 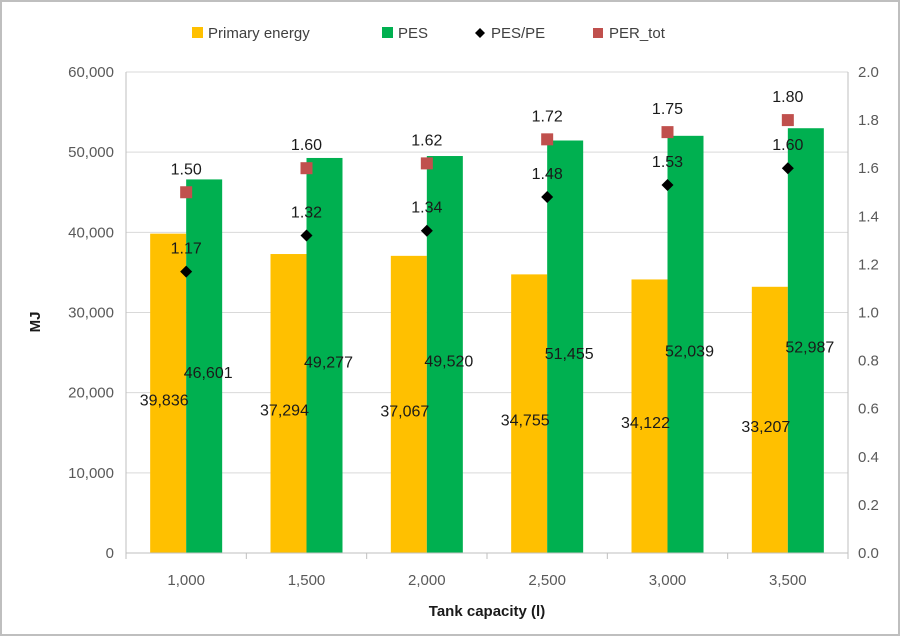 What do you see at coordinates (328, 362) in the screenshot?
I see `bar-value-label: 49,277` at bounding box center [328, 362].